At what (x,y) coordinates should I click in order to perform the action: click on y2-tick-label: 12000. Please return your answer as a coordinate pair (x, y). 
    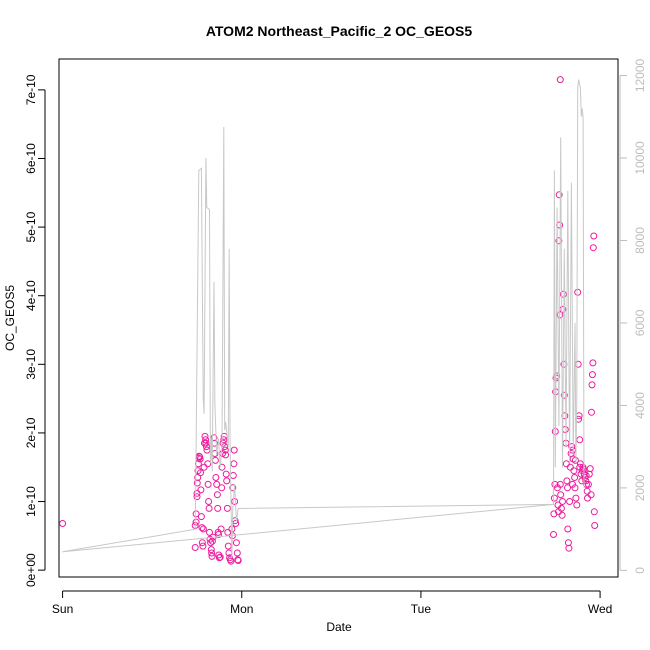
    Looking at the image, I should click on (640, 75).